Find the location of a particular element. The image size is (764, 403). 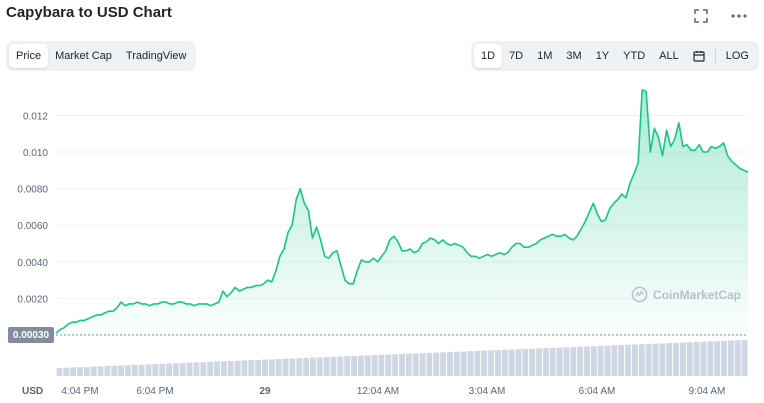

log-scale-toggle: LOG is located at coordinates (737, 56).